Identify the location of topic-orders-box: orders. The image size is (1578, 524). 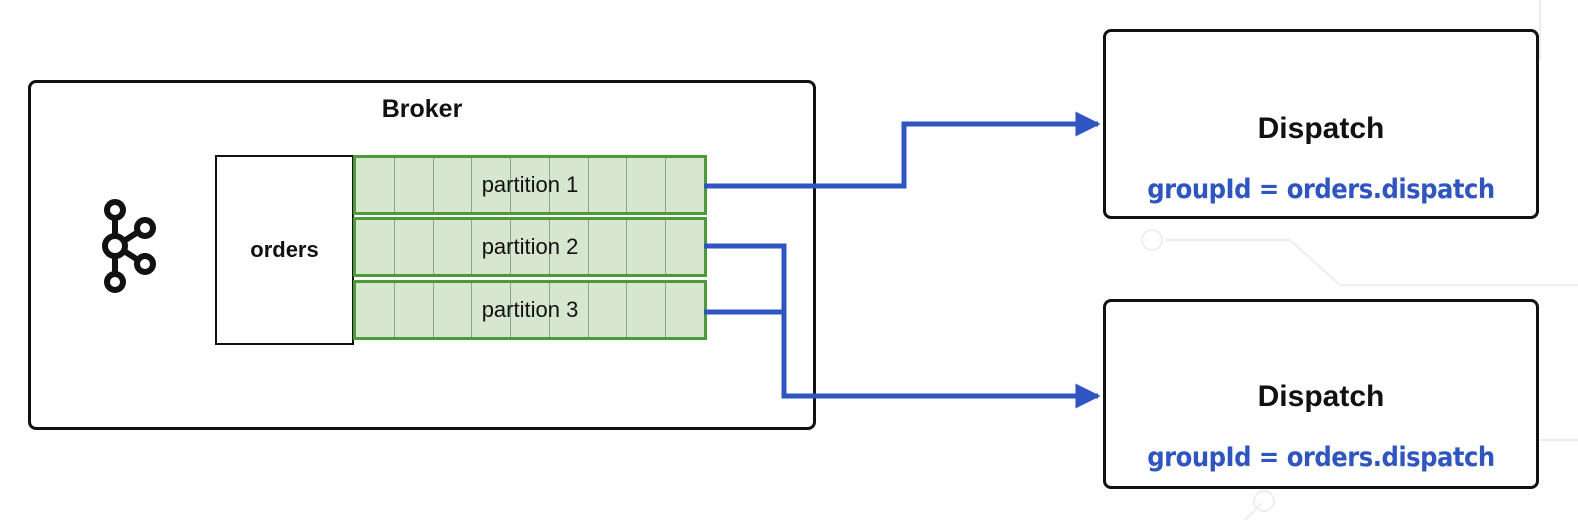
(284, 250).